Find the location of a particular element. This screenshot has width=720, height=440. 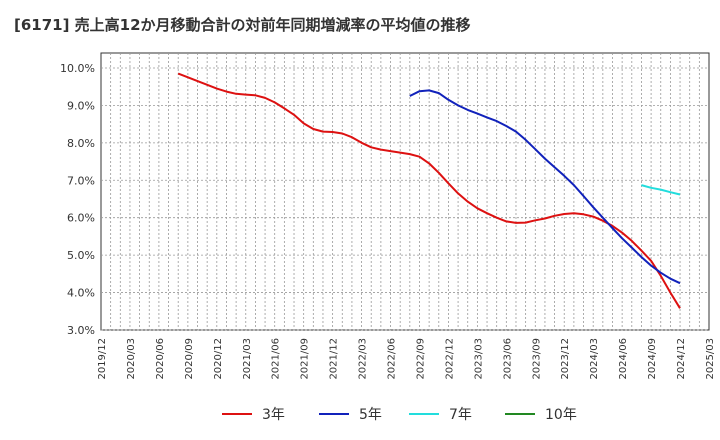

legend-label: 7年 is located at coordinates (460, 415).